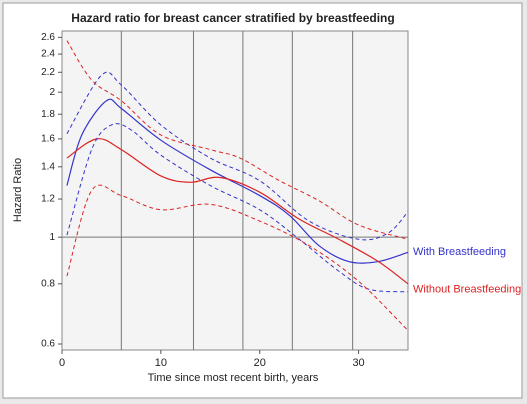 The width and height of the screenshot is (527, 404). Describe the element at coordinates (48, 54) in the screenshot. I see `y-tick-label: 2.4` at that location.